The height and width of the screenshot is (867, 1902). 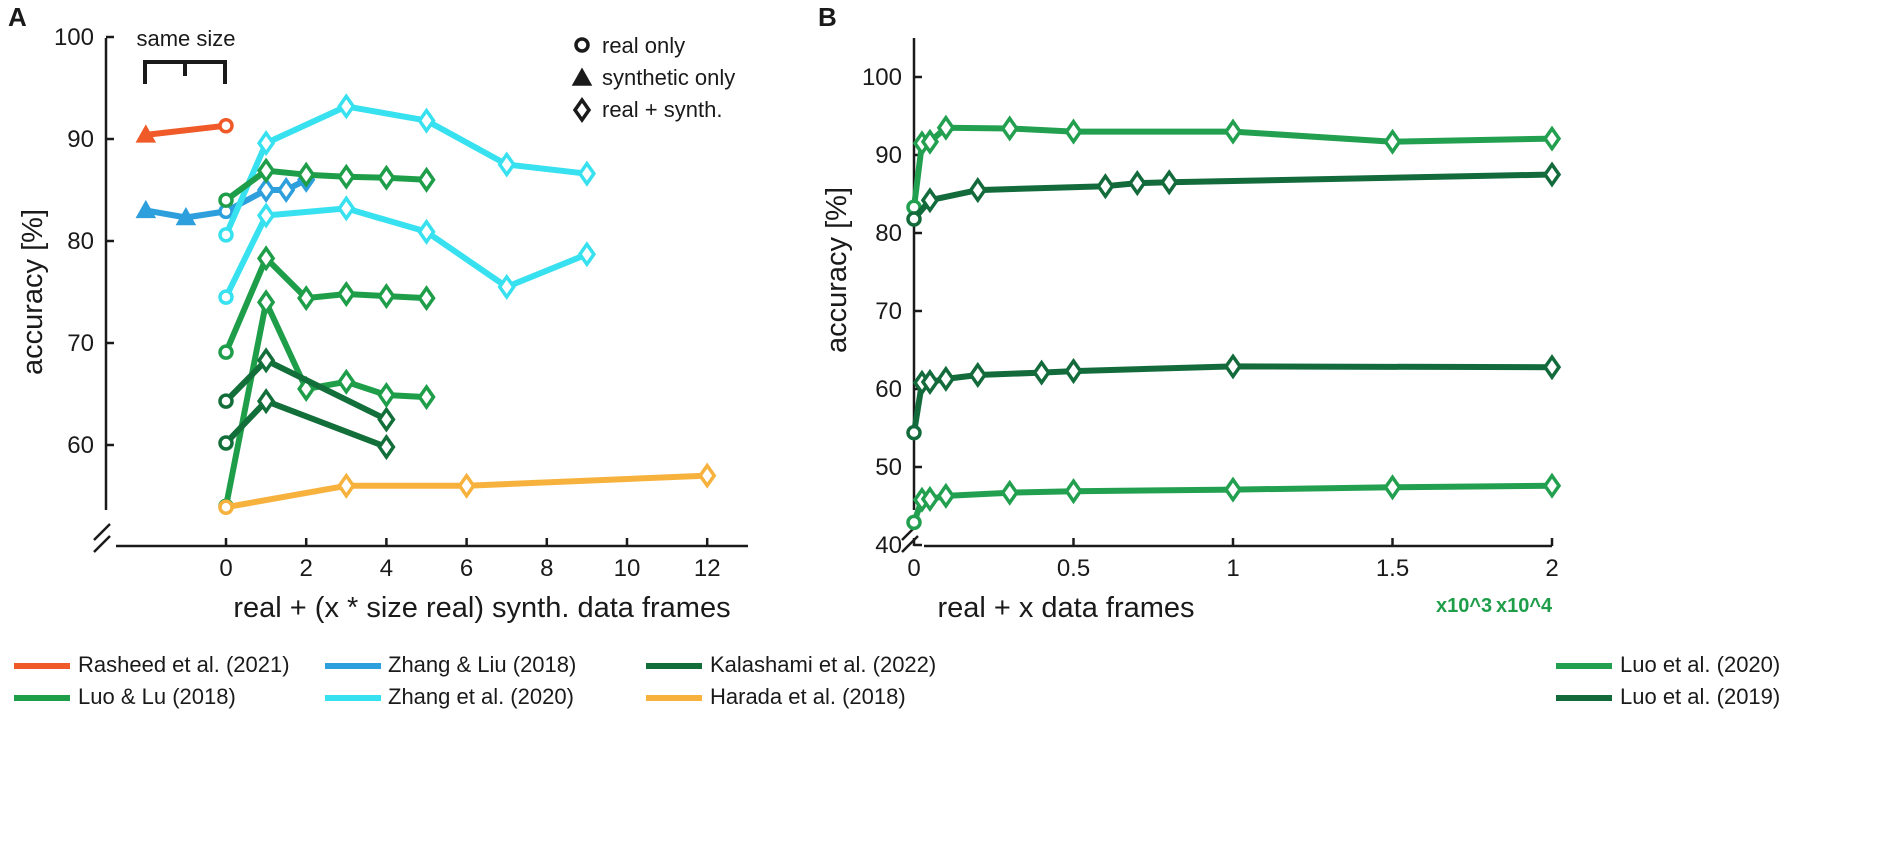 What do you see at coordinates (808, 696) in the screenshot?
I see `legend-label-harada: Harada et al. (2018)` at bounding box center [808, 696].